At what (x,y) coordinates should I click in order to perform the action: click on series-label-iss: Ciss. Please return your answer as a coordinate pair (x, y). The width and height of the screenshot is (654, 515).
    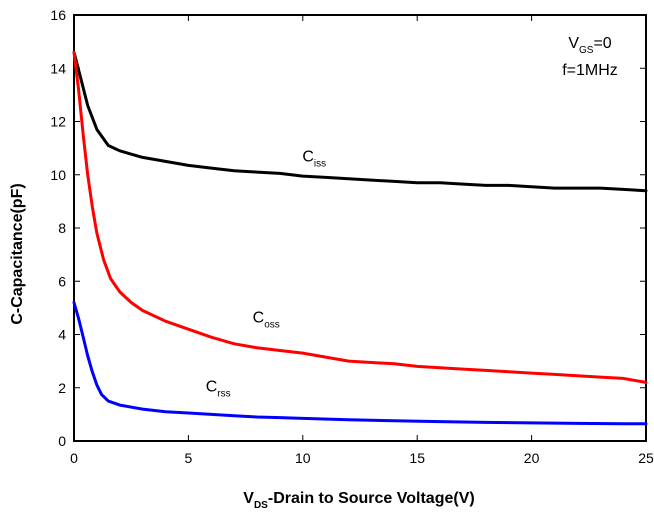
    Looking at the image, I should click on (314, 158).